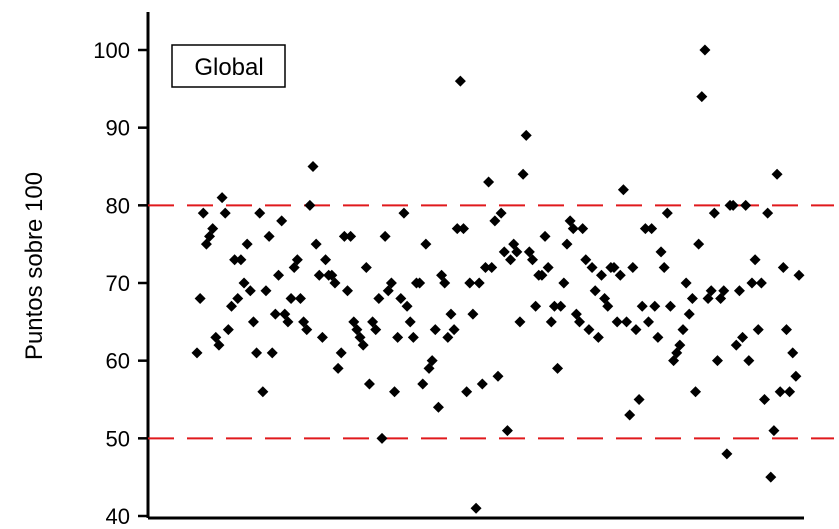 Image resolution: width=839 pixels, height=529 pixels. What do you see at coordinates (118, 438) in the screenshot?
I see `y-tick-label: 50` at bounding box center [118, 438].